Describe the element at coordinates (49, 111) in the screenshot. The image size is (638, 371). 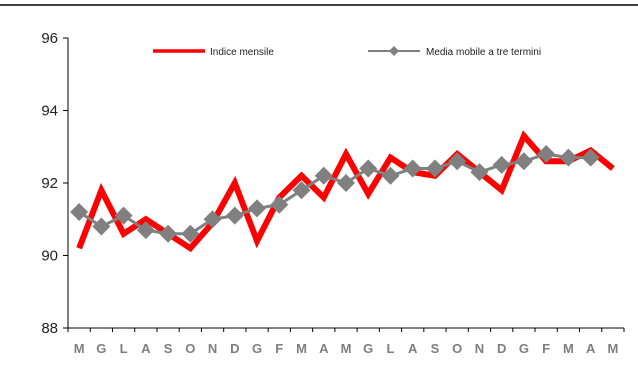
I see `y-tick-label: 94` at that location.